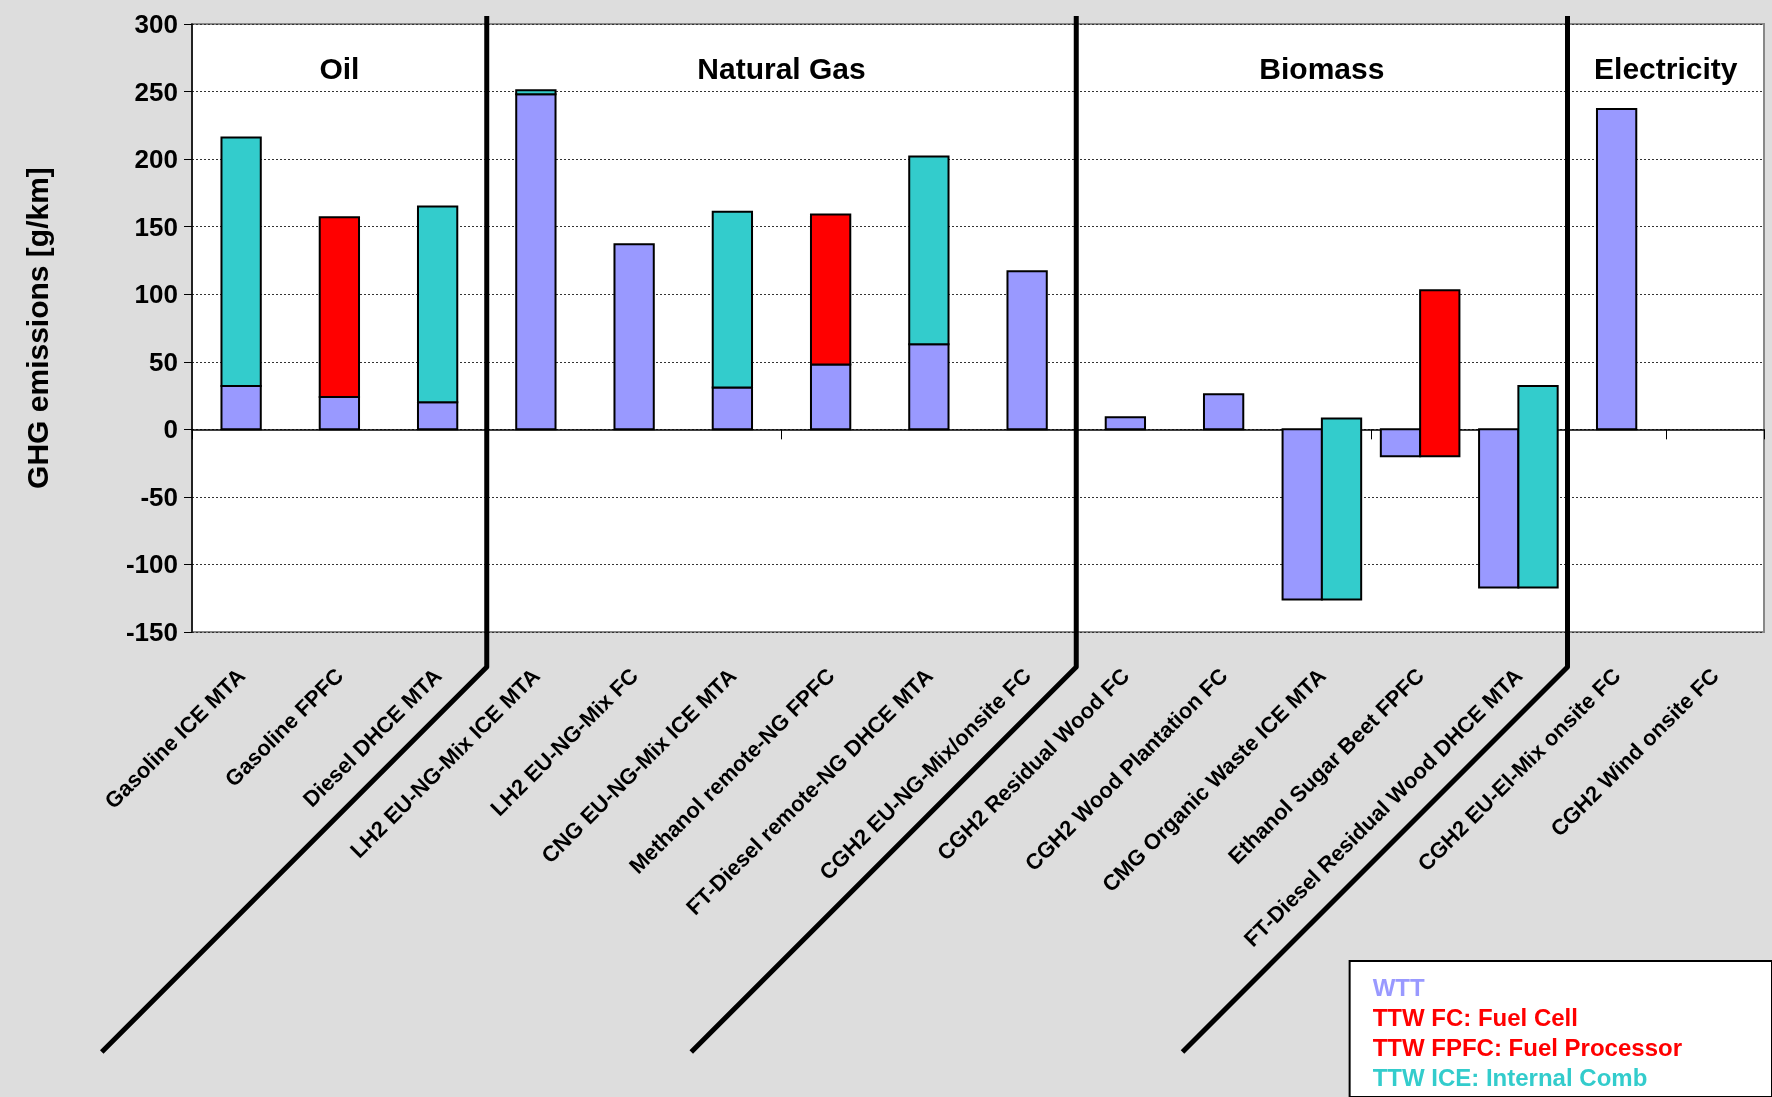 The image size is (1772, 1097). I want to click on y-tick-label: 250, so click(156, 91).